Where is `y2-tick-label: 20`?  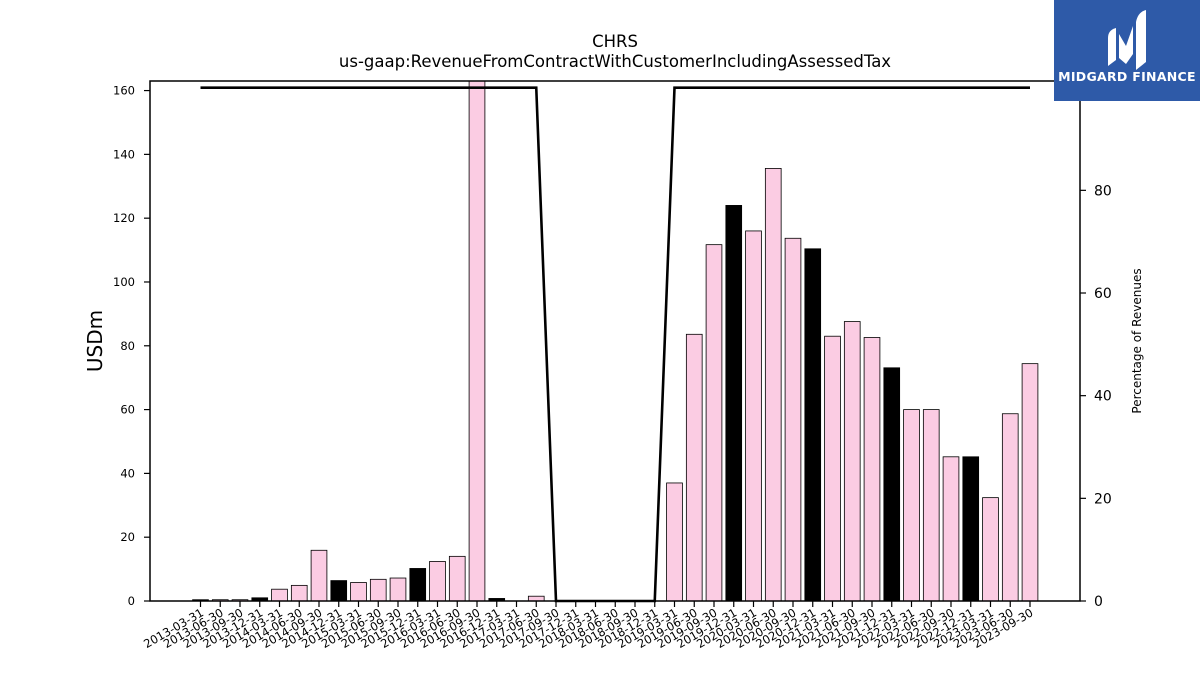 y2-tick-label: 20 is located at coordinates (1103, 499).